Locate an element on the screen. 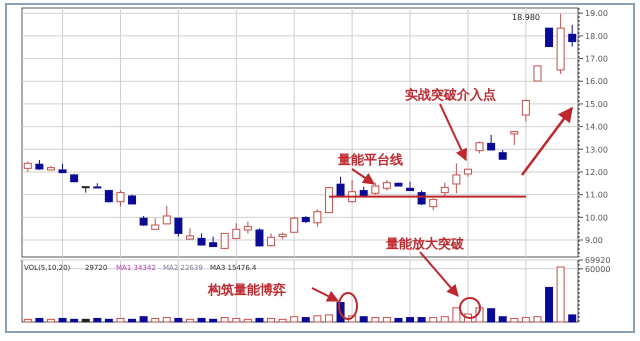 The height and width of the screenshot is (341, 640). y-tick-label: 10.00 is located at coordinates (596, 217).